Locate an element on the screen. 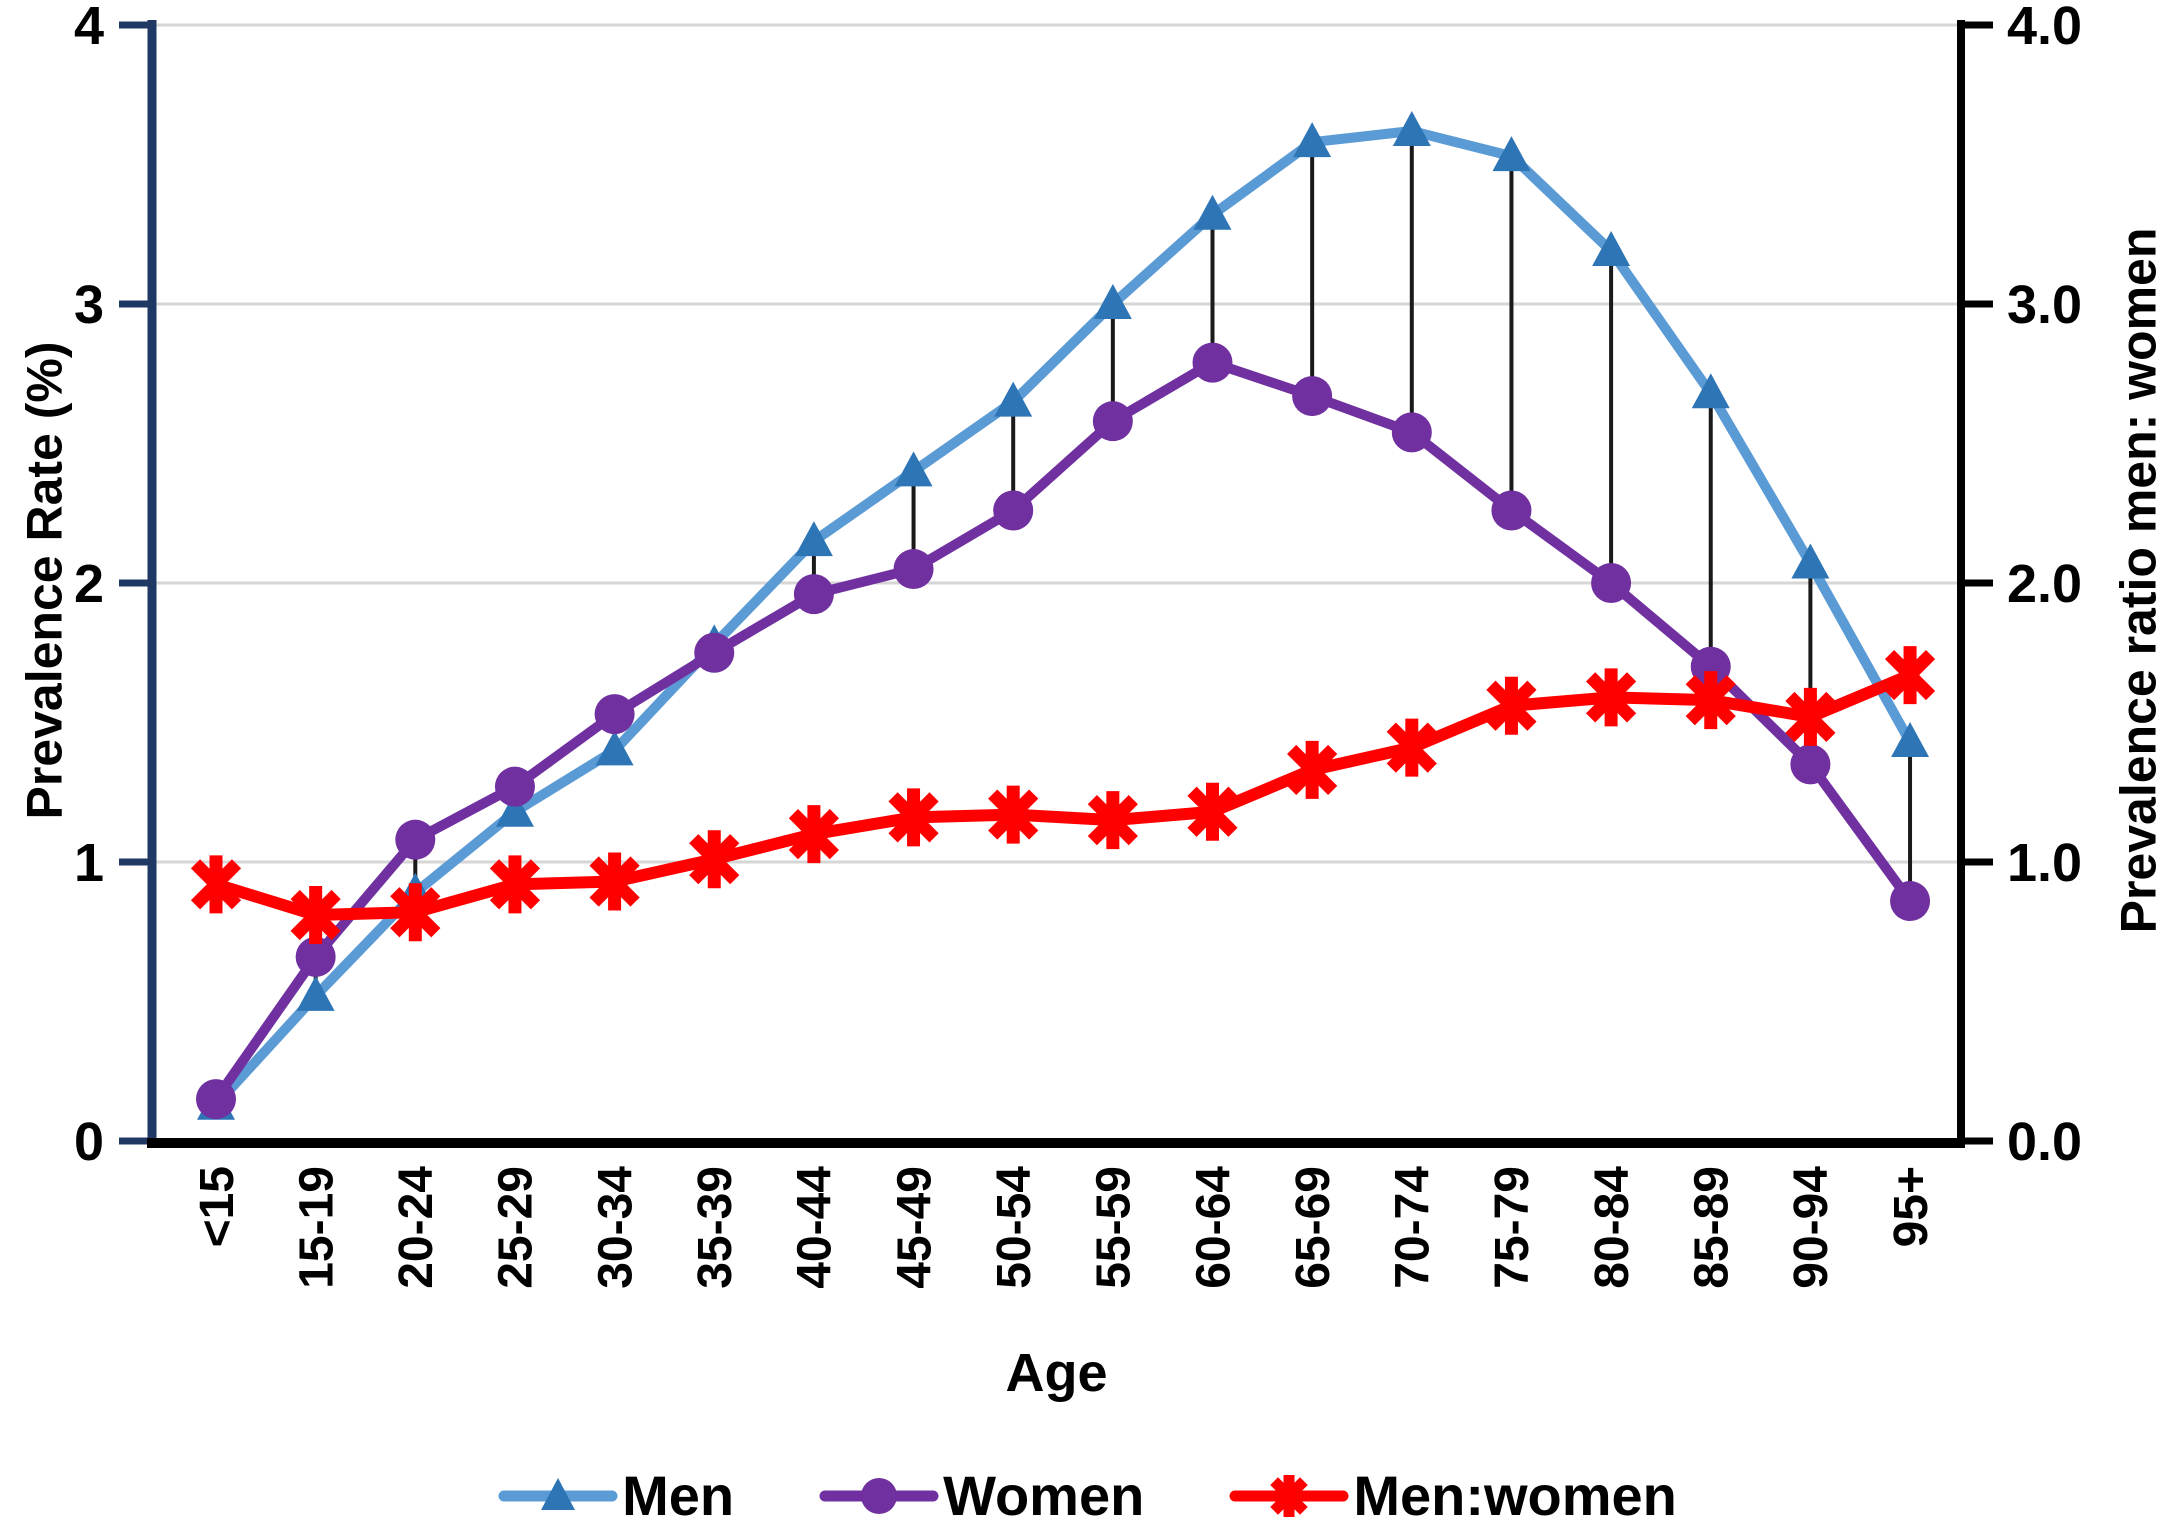 The width and height of the screenshot is (2175, 1534). x-axis-tick-label: 35-39 is located at coordinates (715, 1227).